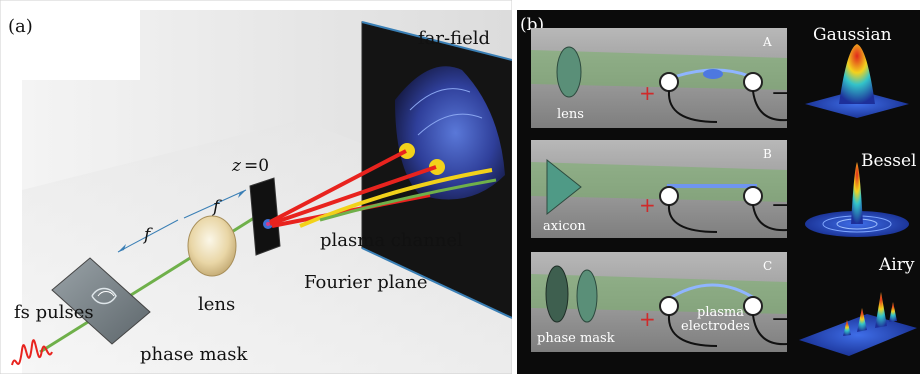  Describe the element at coordinates (391, 240) in the screenshot. I see `label-plasma-channel: plasma channel` at that location.